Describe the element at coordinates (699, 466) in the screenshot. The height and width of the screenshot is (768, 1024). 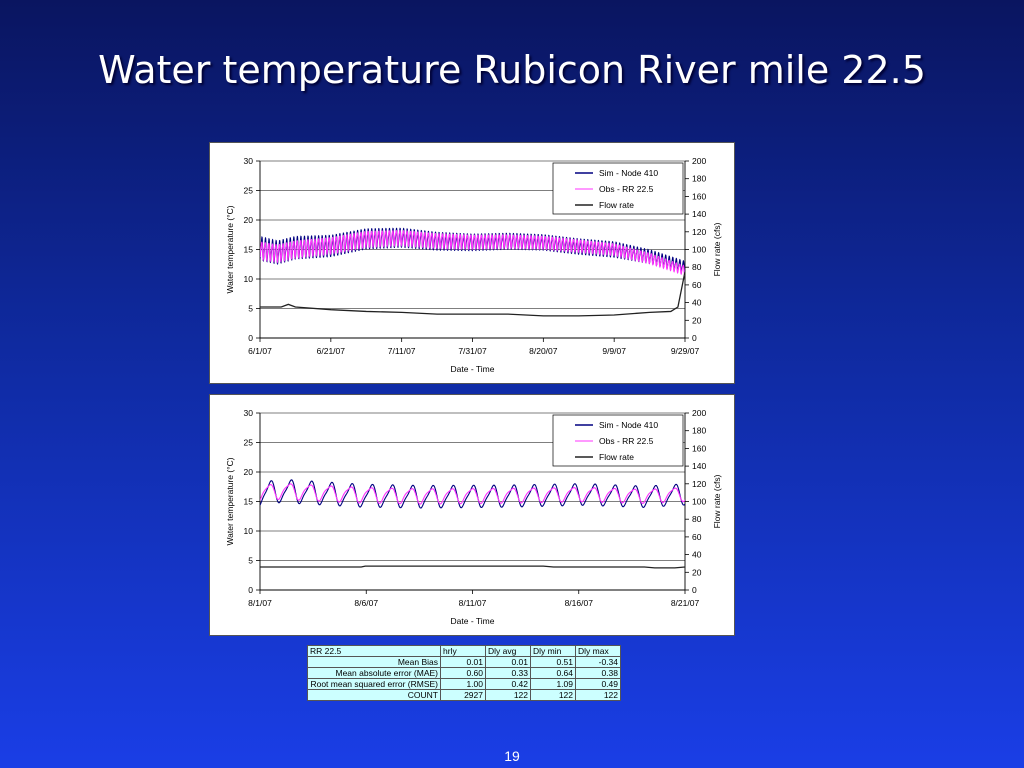
I see `y2-tick-label: 140` at that location.